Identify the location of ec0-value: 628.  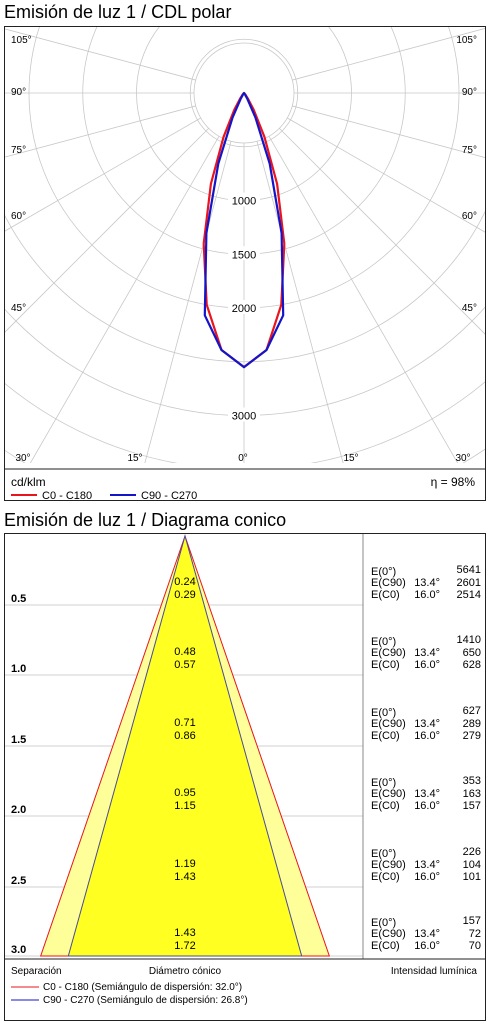
(472, 665).